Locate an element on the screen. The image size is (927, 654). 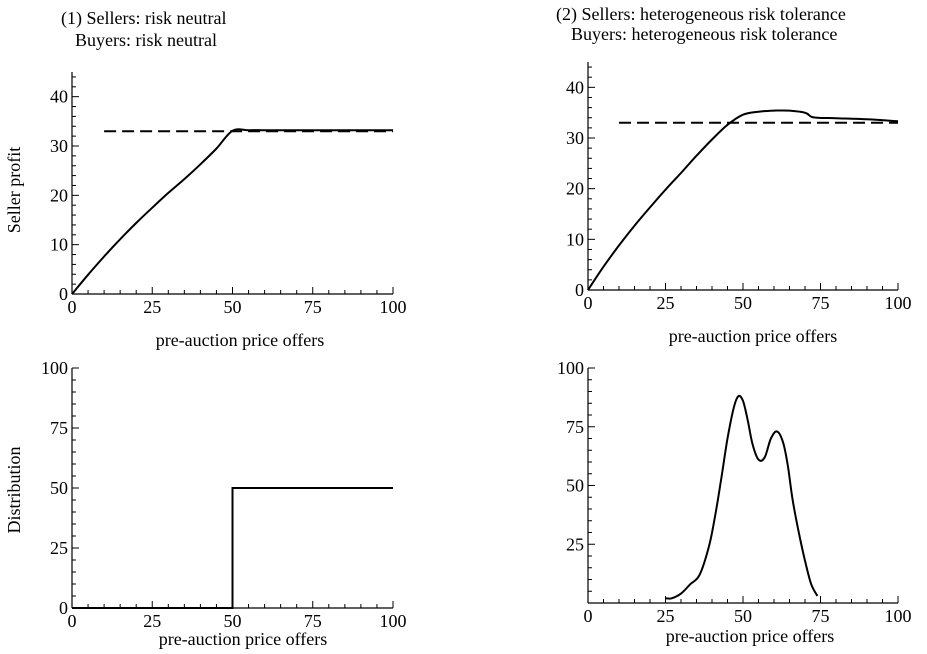
panel-2-x-tick-label: 25 is located at coordinates (666, 303).